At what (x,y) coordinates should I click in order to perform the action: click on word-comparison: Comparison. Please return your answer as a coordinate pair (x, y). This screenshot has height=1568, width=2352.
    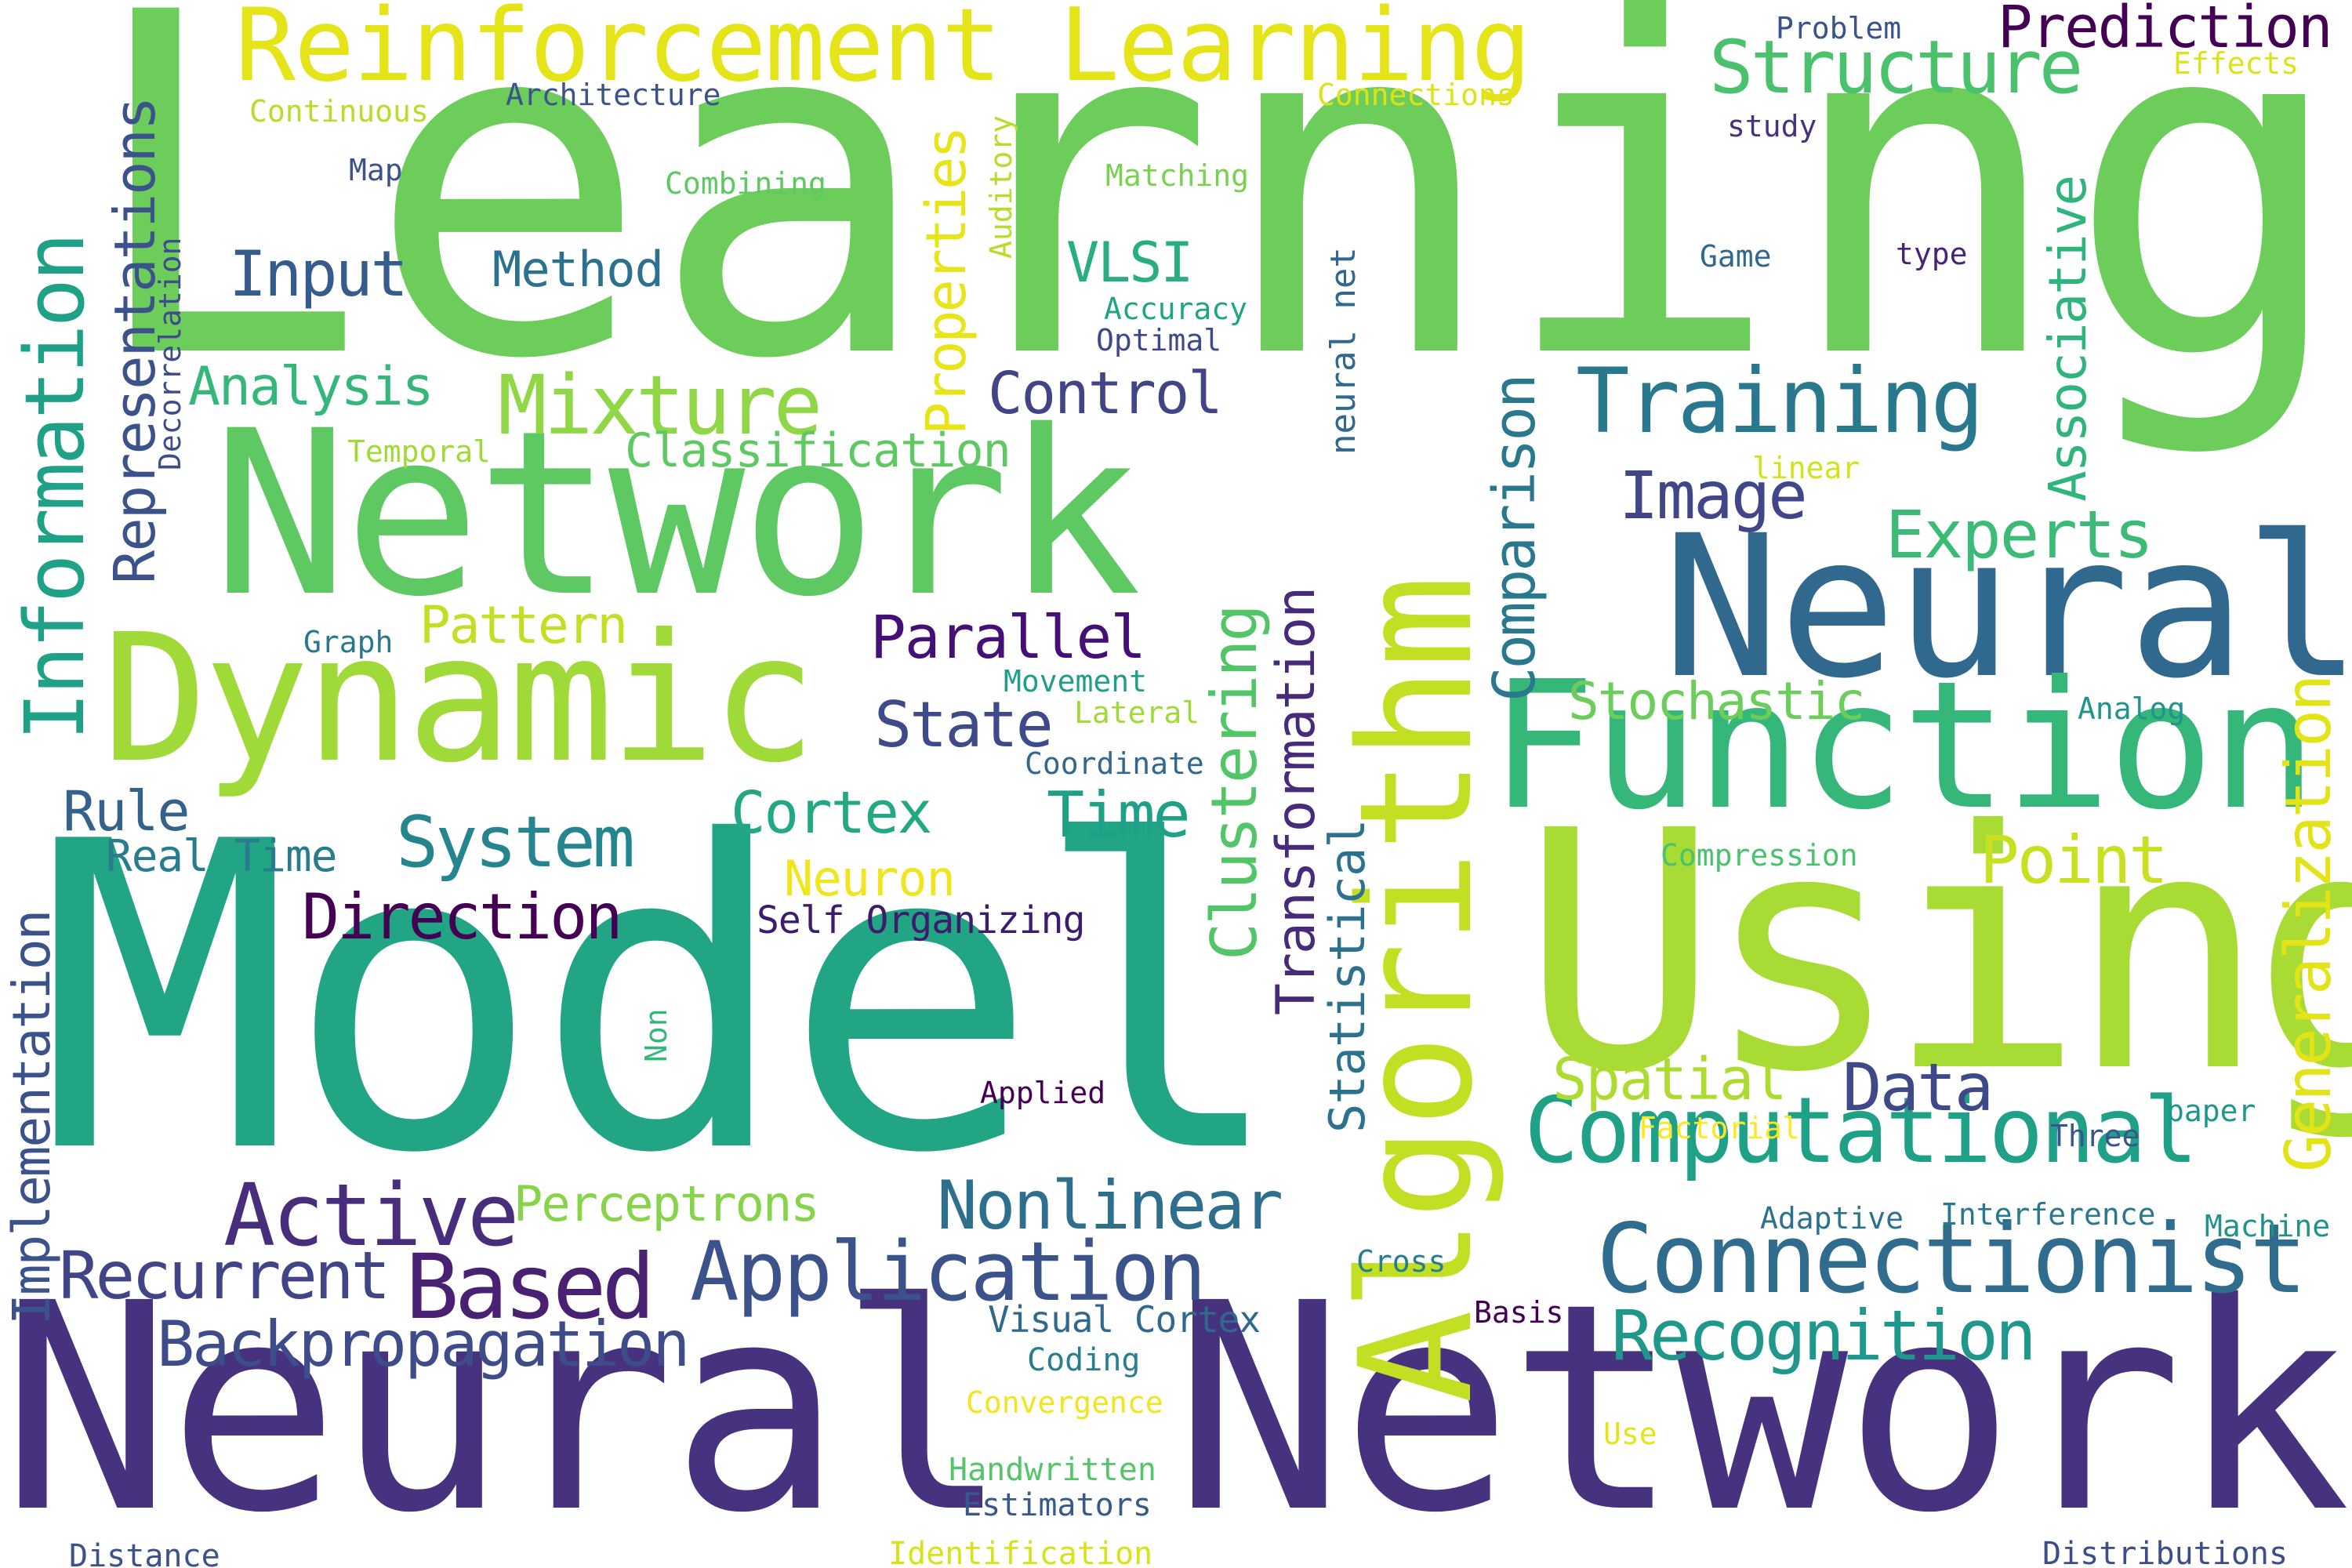
    Looking at the image, I should click on (1514, 539).